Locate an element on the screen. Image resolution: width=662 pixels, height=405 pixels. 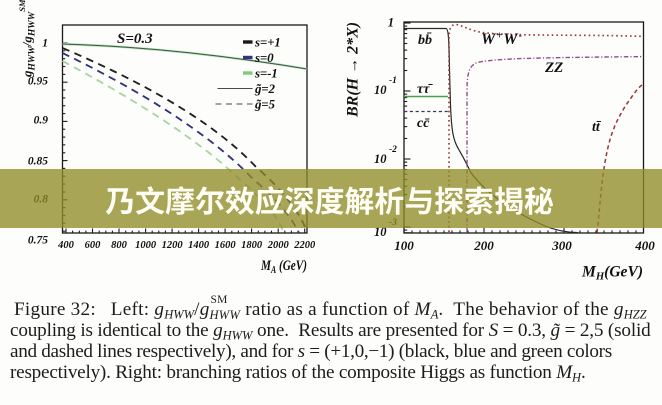
svg-text: 1000 is located at coordinates (146, 245).